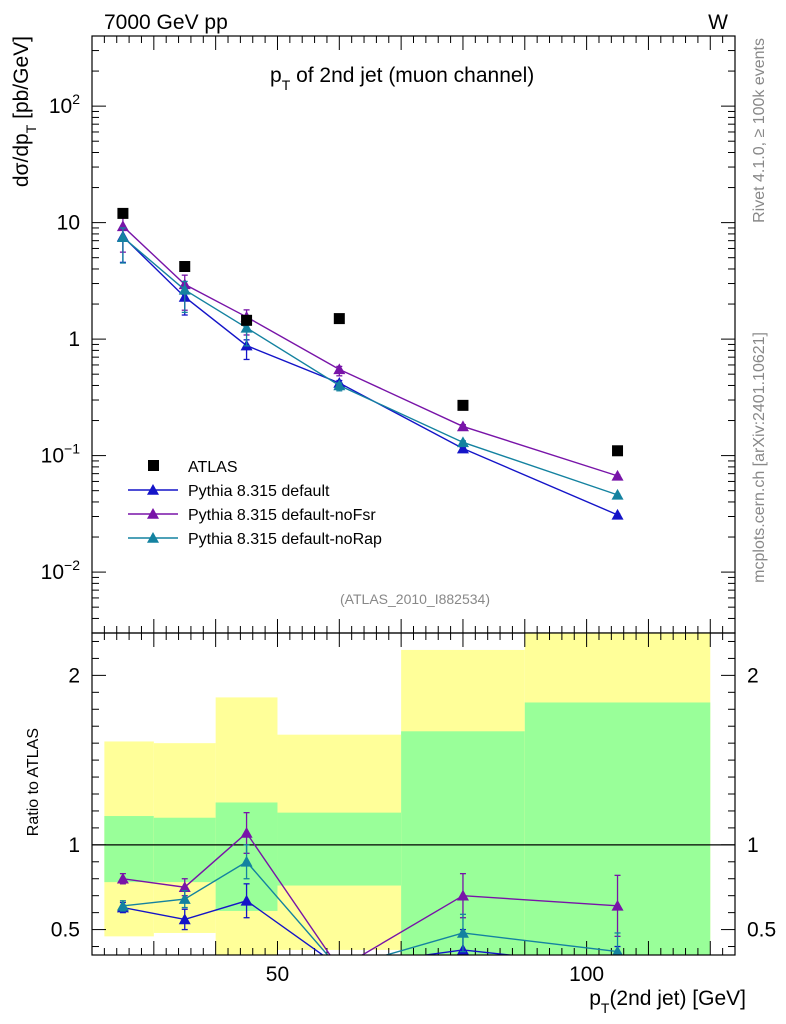 Image resolution: width=786 pixels, height=1024 pixels. Describe the element at coordinates (166, 22) in the screenshot. I see `energy-label: 7000 GeV pp` at that location.